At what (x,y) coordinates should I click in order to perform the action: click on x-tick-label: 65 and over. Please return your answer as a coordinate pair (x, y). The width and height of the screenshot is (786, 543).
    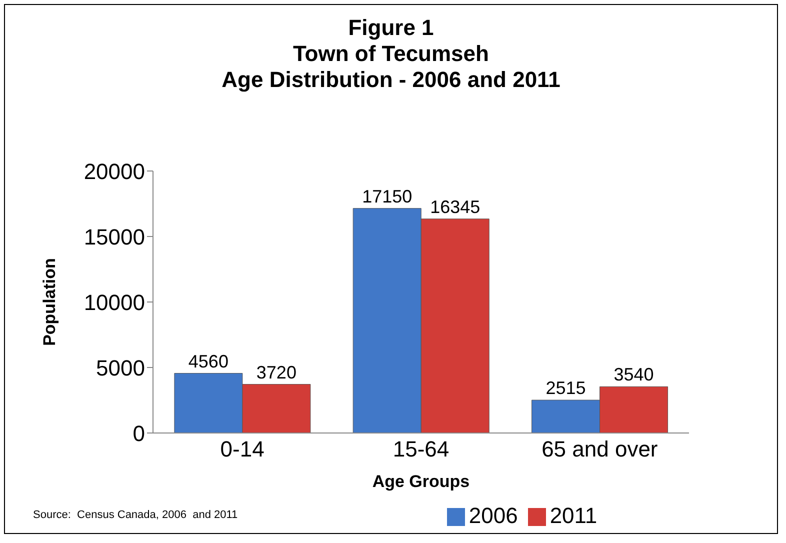
    Looking at the image, I should click on (600, 449).